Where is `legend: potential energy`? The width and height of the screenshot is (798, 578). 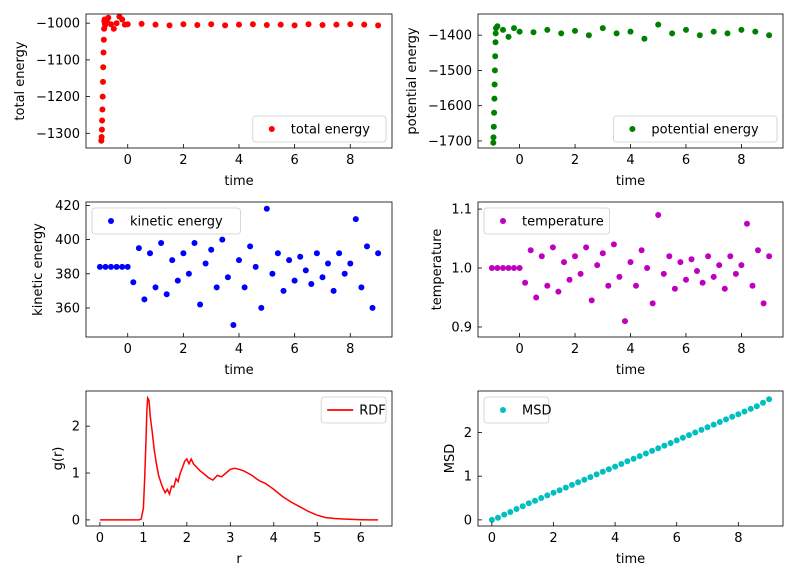 legend: potential energy is located at coordinates (695, 129).